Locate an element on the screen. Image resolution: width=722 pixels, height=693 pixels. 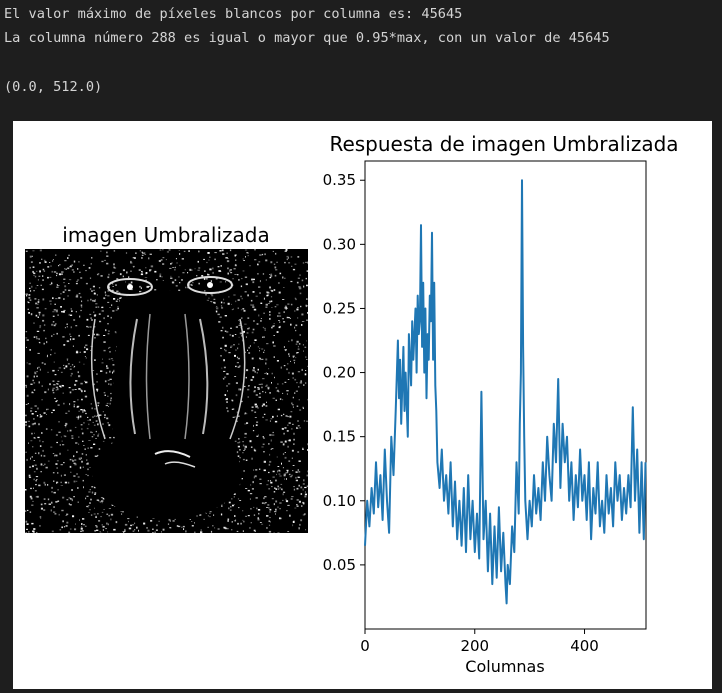
y-tick-label: 0.25 is located at coordinates (339, 308).